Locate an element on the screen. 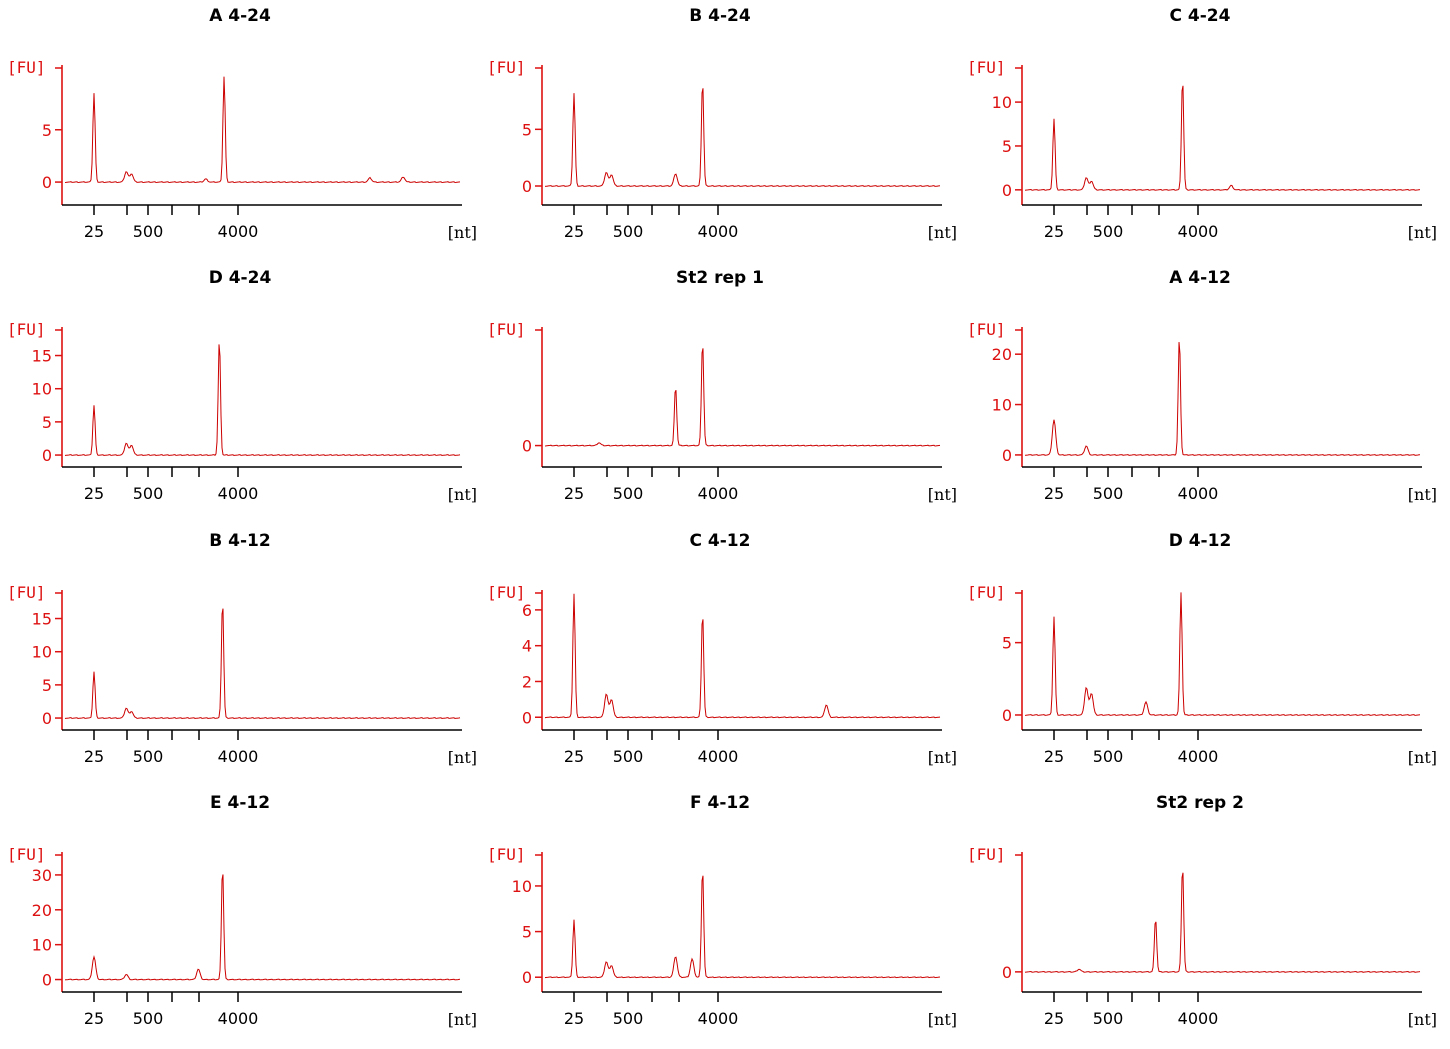 The width and height of the screenshot is (1450, 1049). chart-title: St2 rep 2 is located at coordinates (1200, 803).